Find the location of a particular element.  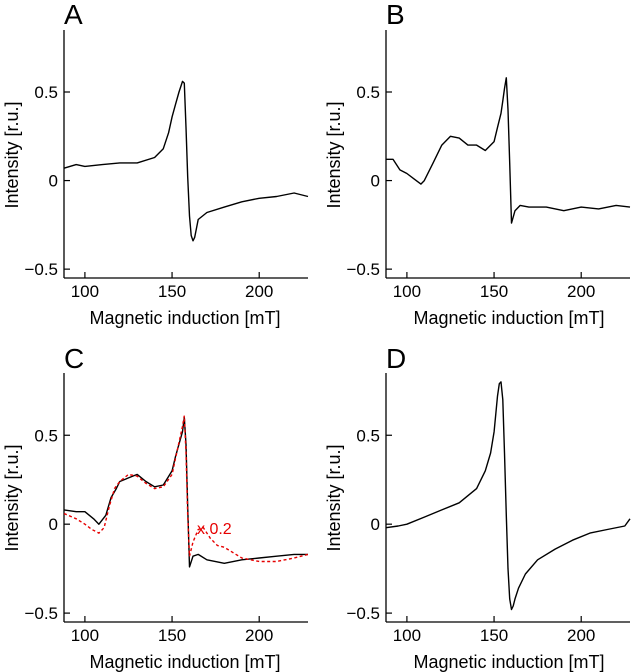

panel-b-x-tick-label: 100 is located at coordinates (407, 291).